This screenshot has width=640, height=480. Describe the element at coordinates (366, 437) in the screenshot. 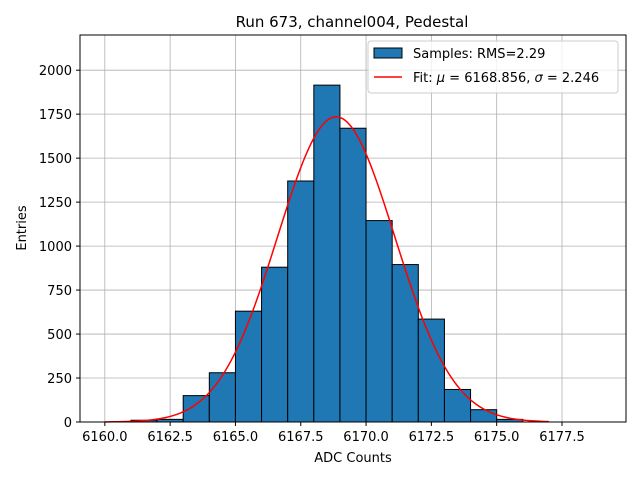

I see `x-tick-label: 6170.0` at that location.